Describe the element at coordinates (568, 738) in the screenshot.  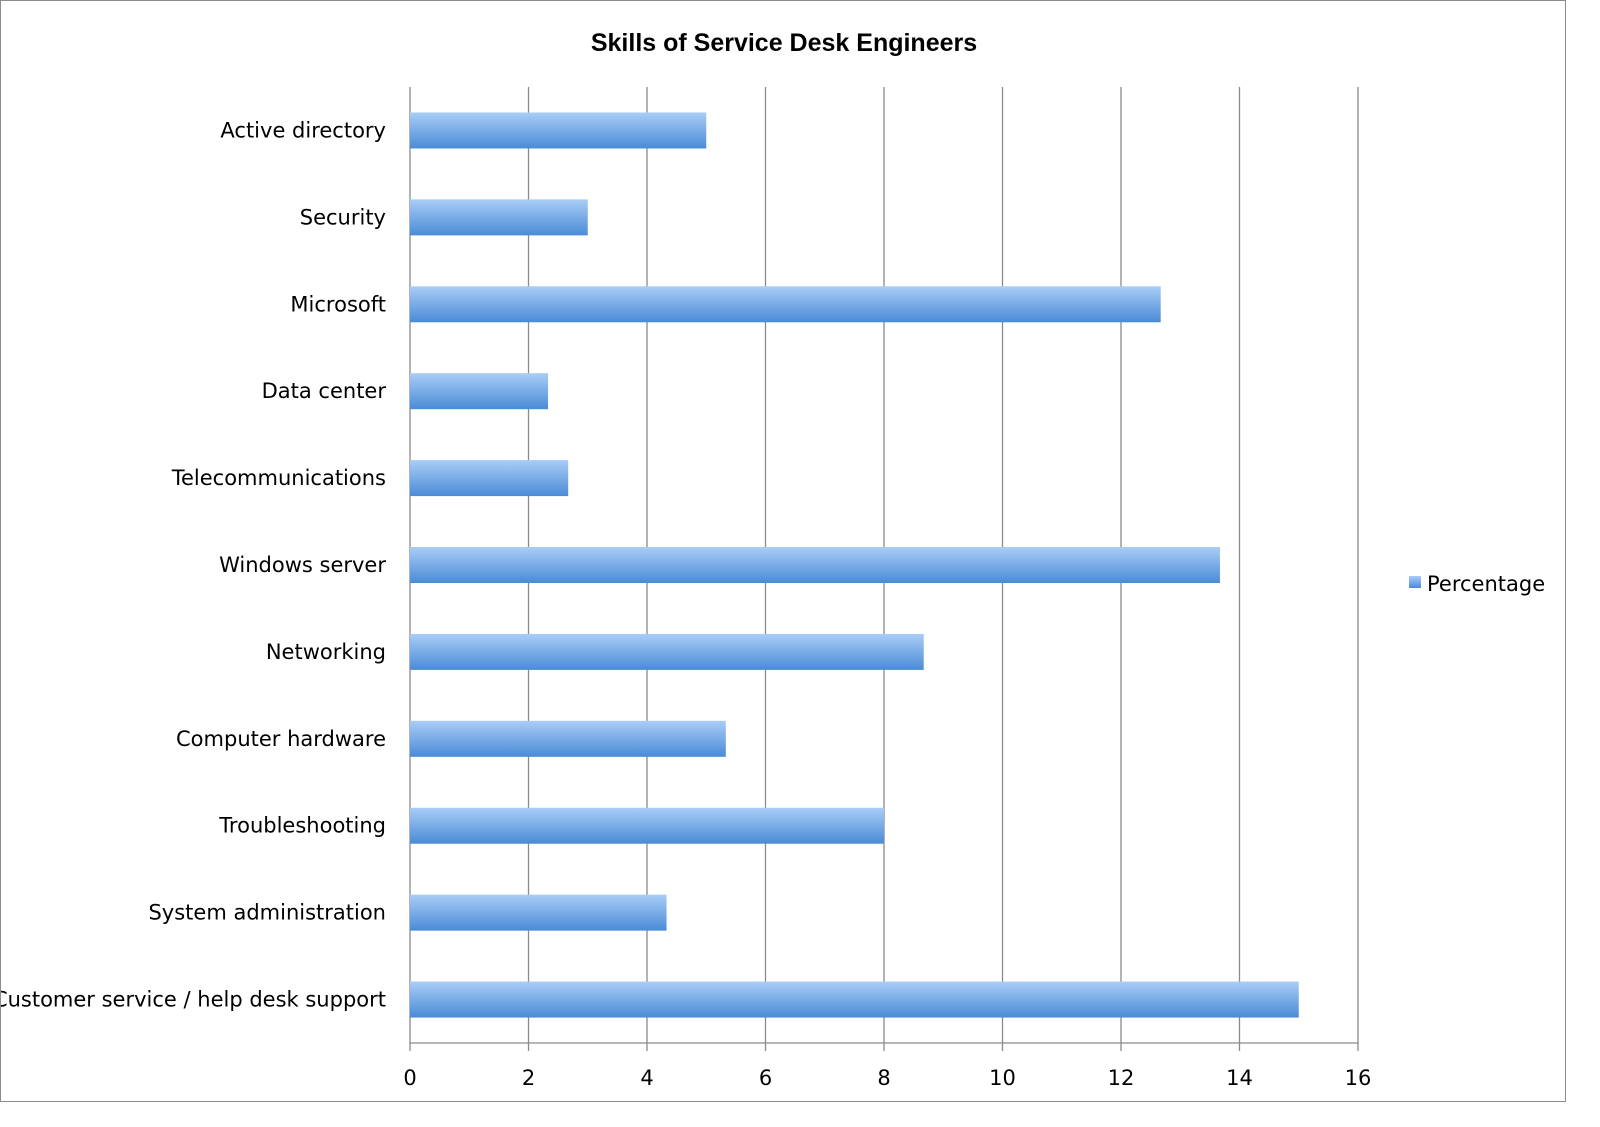
I see `bar-computer-hardware` at that location.